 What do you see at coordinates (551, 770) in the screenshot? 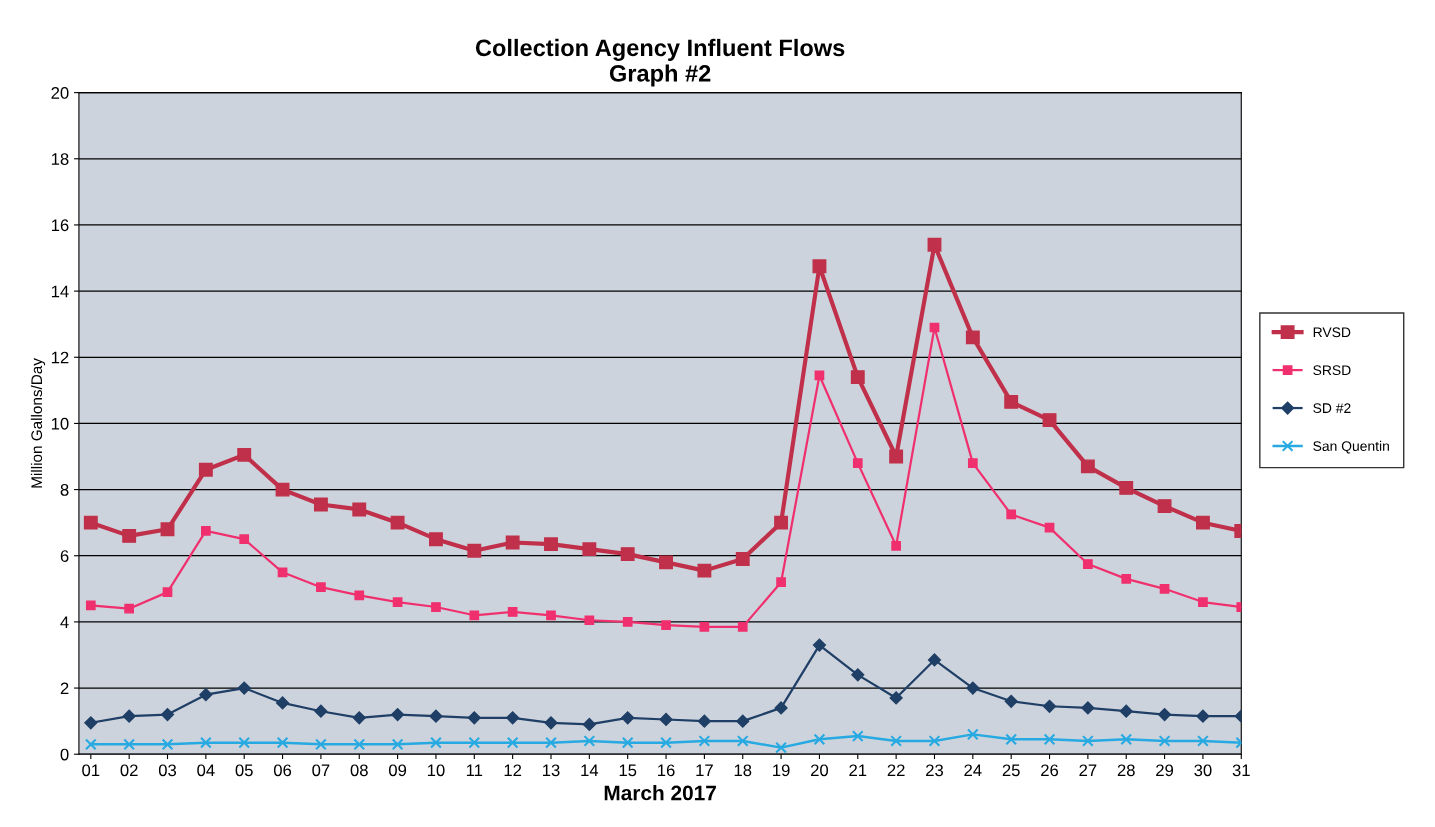
I see `x-tick-label: 13` at bounding box center [551, 770].